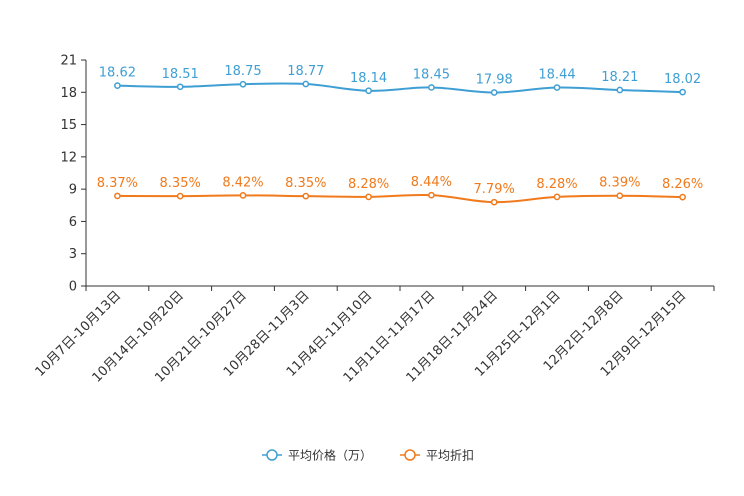  Describe the element at coordinates (242, 182) in the screenshot. I see `data-label: 8.42%` at that location.